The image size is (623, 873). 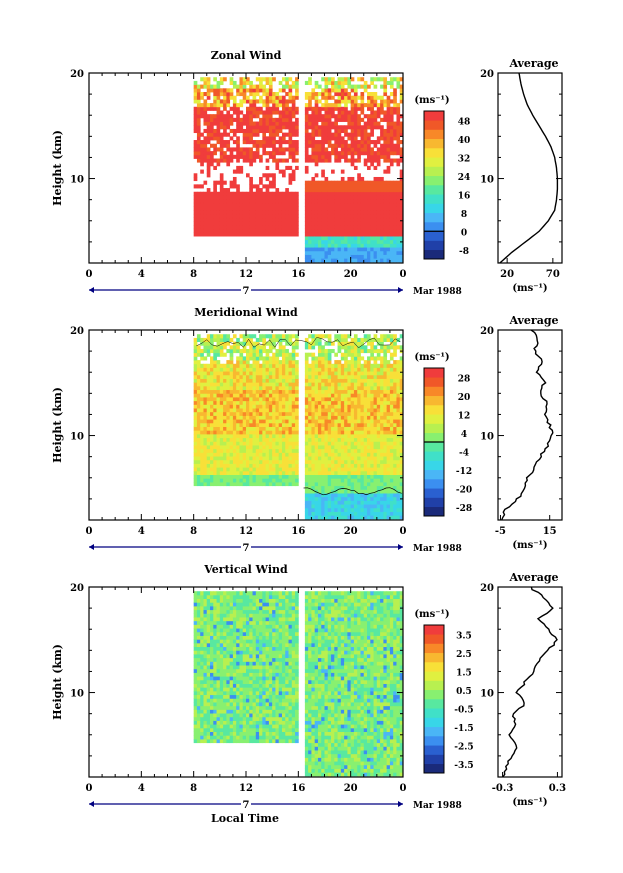 What do you see at coordinates (464, 215) in the screenshot?
I see `colorbar-tick-label: 8` at bounding box center [464, 215].